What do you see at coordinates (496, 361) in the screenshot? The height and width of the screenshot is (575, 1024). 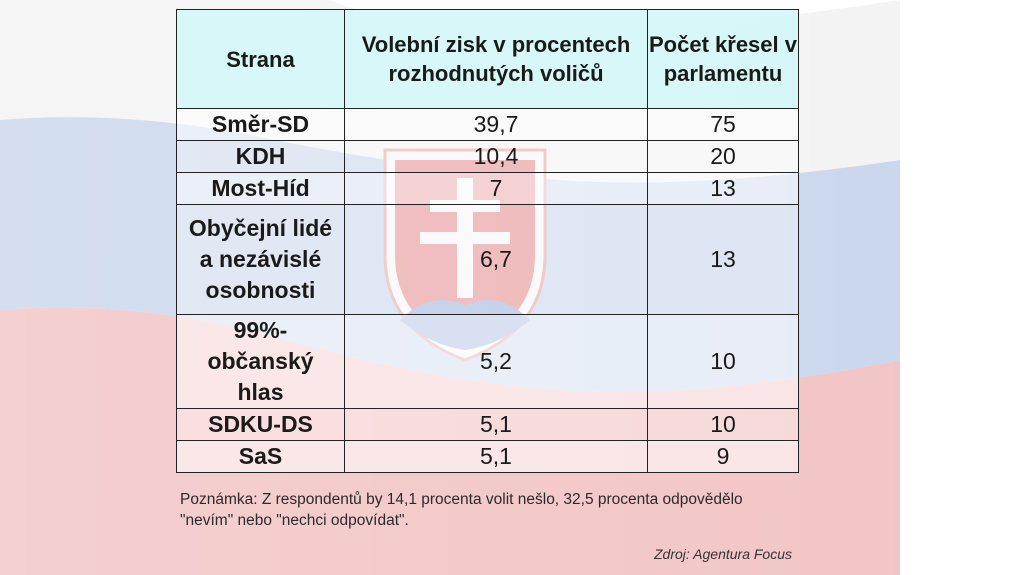 I see `vote-percent: 5,2` at bounding box center [496, 361].